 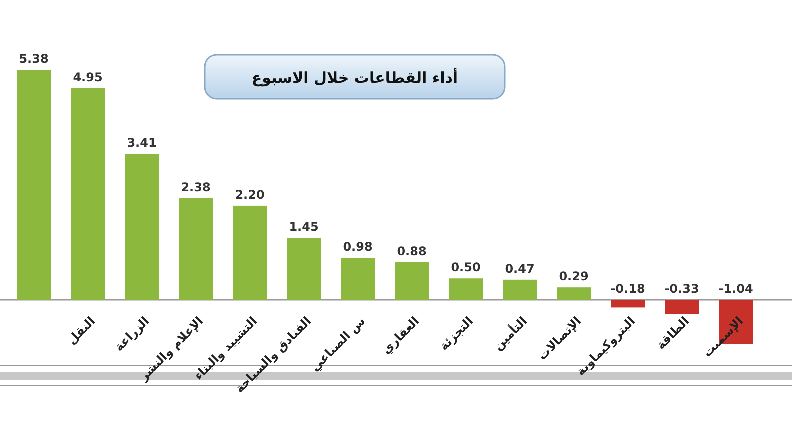 What do you see at coordinates (456, 334) in the screenshot?
I see `x-tick-label: التجزئة` at bounding box center [456, 334].